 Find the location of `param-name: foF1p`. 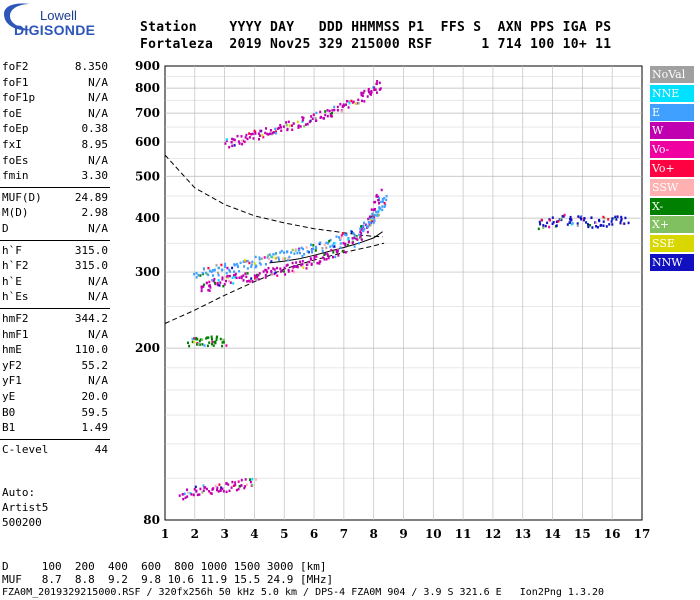

param-name: foF1p is located at coordinates (19, 98).